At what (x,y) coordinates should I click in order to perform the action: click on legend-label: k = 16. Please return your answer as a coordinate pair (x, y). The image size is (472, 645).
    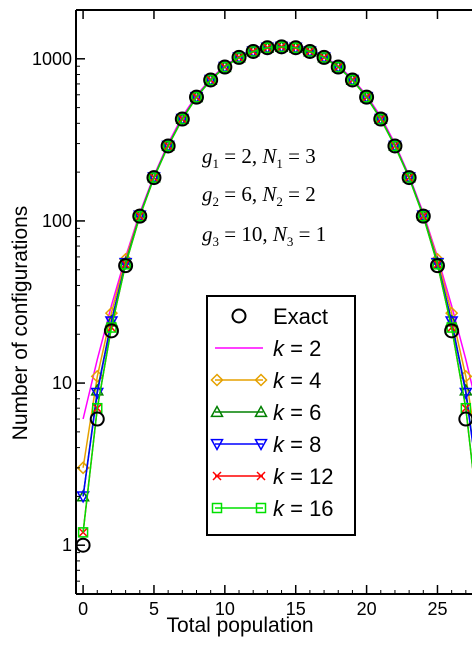
    Looking at the image, I should click on (303, 508).